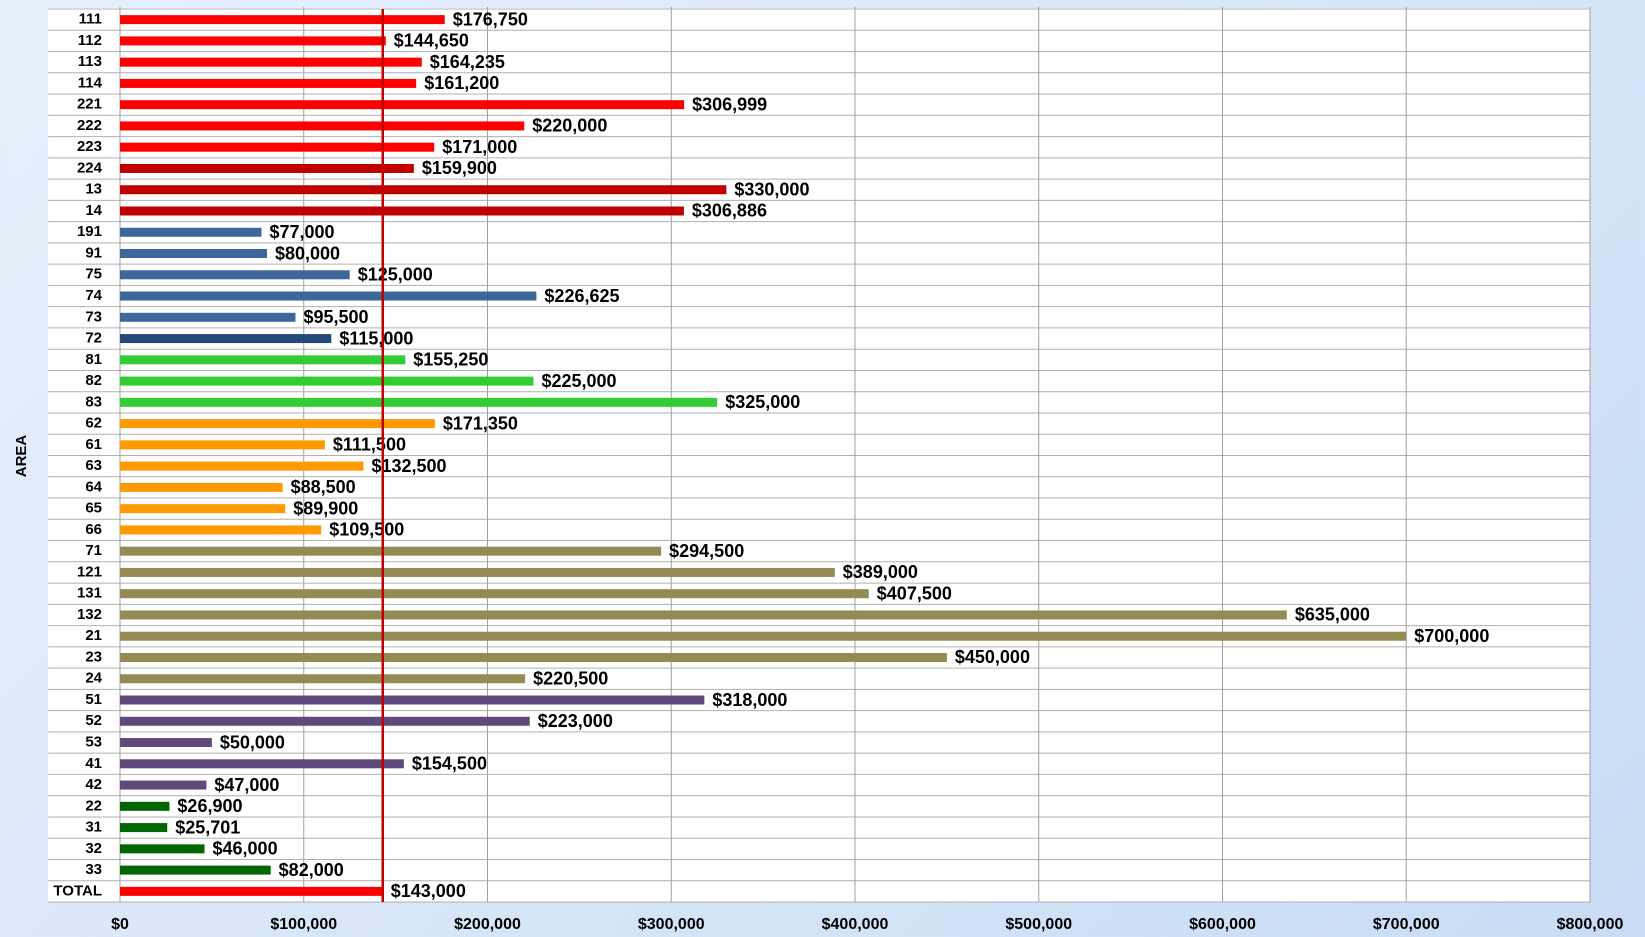 Image resolution: width=1645 pixels, height=937 pixels. I want to click on y-axis-title: AREA, so click(21, 456).